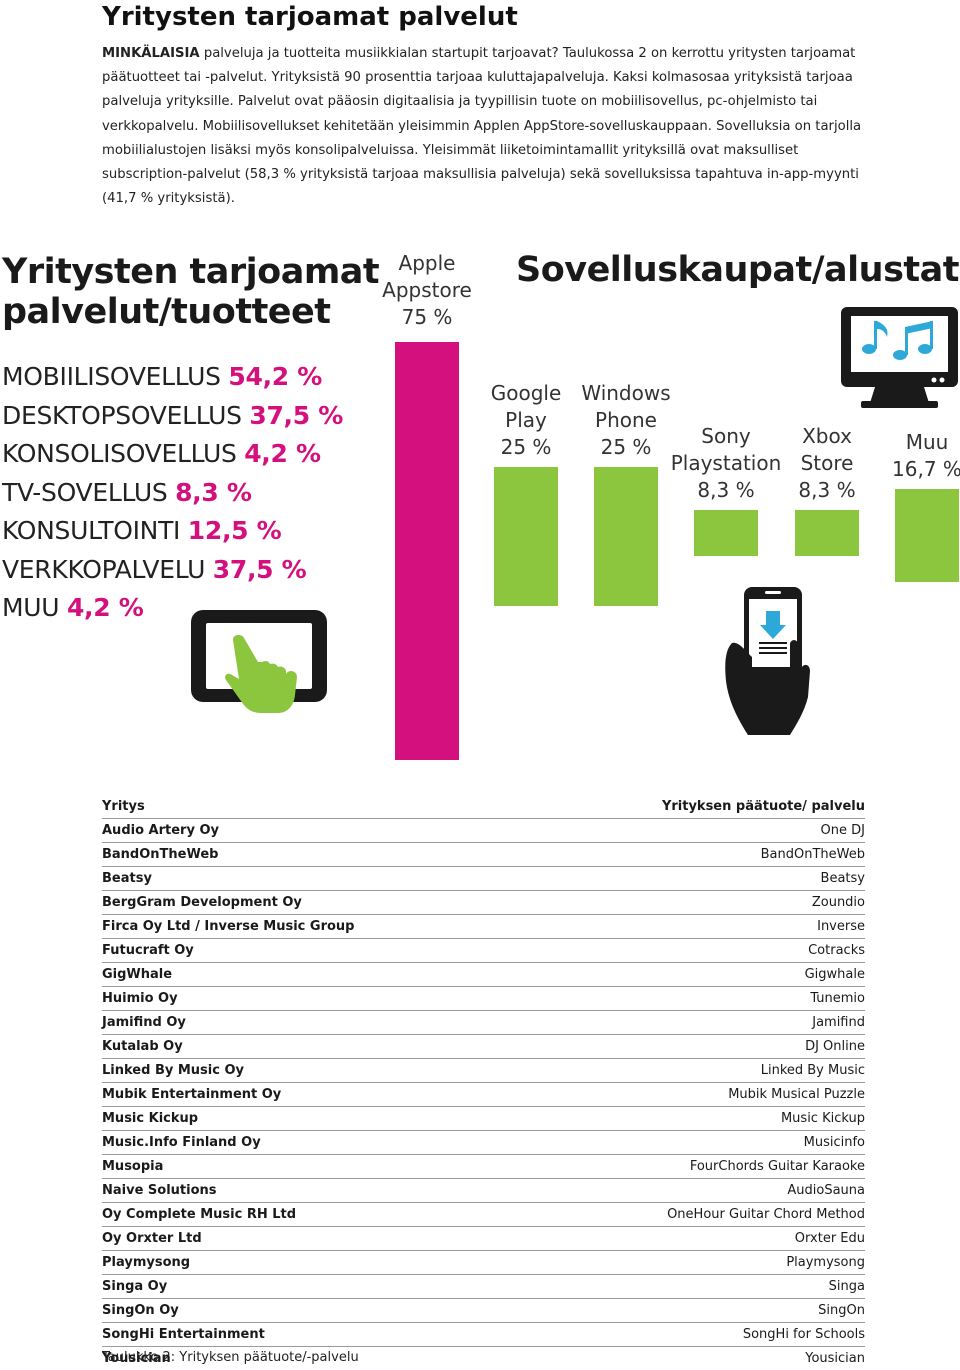  I want to click on table-header-row: Yritys Yrityksen päätuote/ palvelu, so click(483, 807).